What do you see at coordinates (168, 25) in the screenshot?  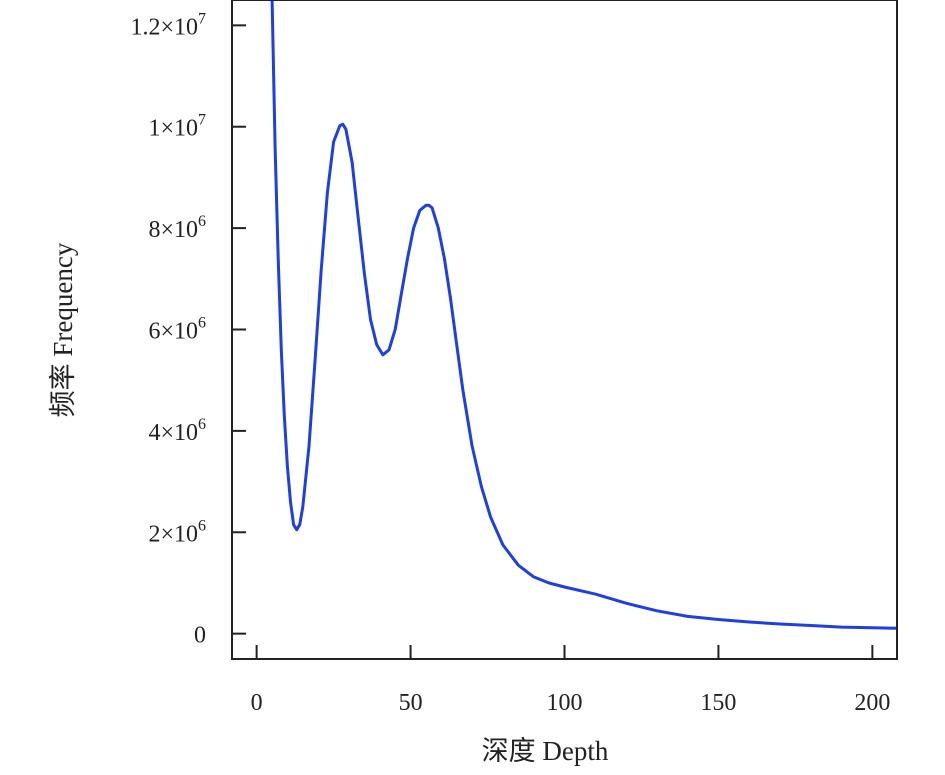 I see `y-tick-label: 1.2×10⁷` at bounding box center [168, 25].